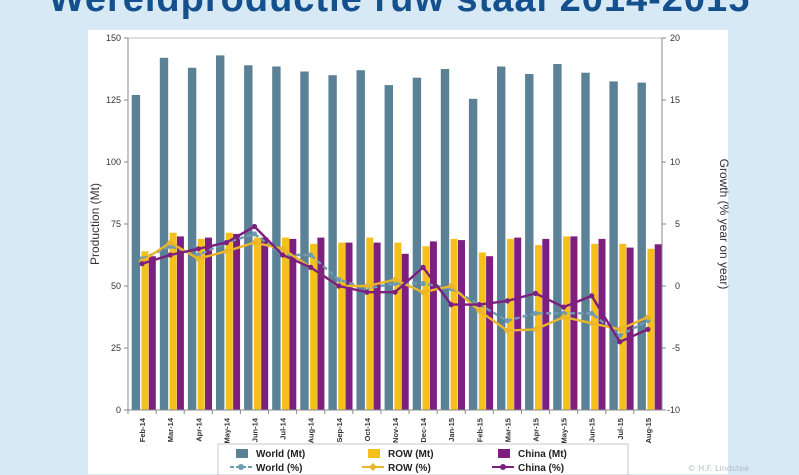  I want to click on x-tick-label: Dec-14, so click(423, 429).